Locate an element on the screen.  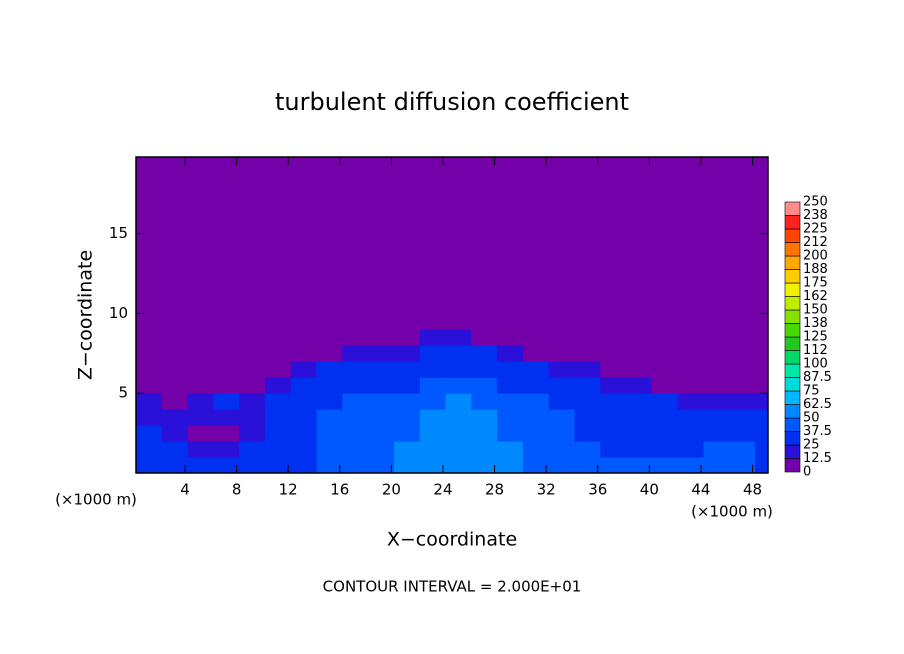
x-tick-label: 8 is located at coordinates (237, 490).